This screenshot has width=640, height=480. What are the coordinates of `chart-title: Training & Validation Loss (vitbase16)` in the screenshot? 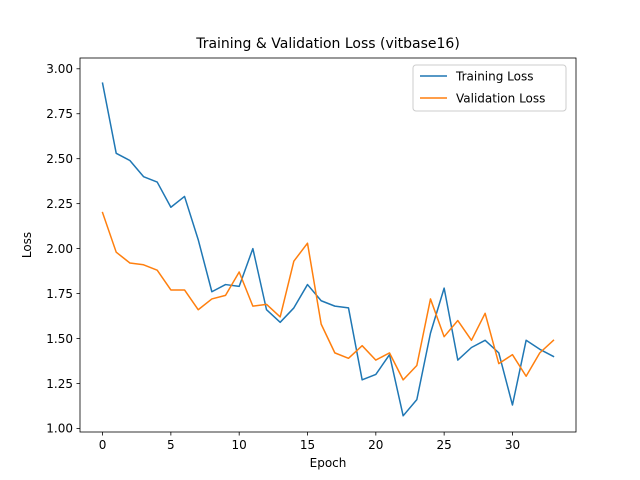 It's located at (327, 44).